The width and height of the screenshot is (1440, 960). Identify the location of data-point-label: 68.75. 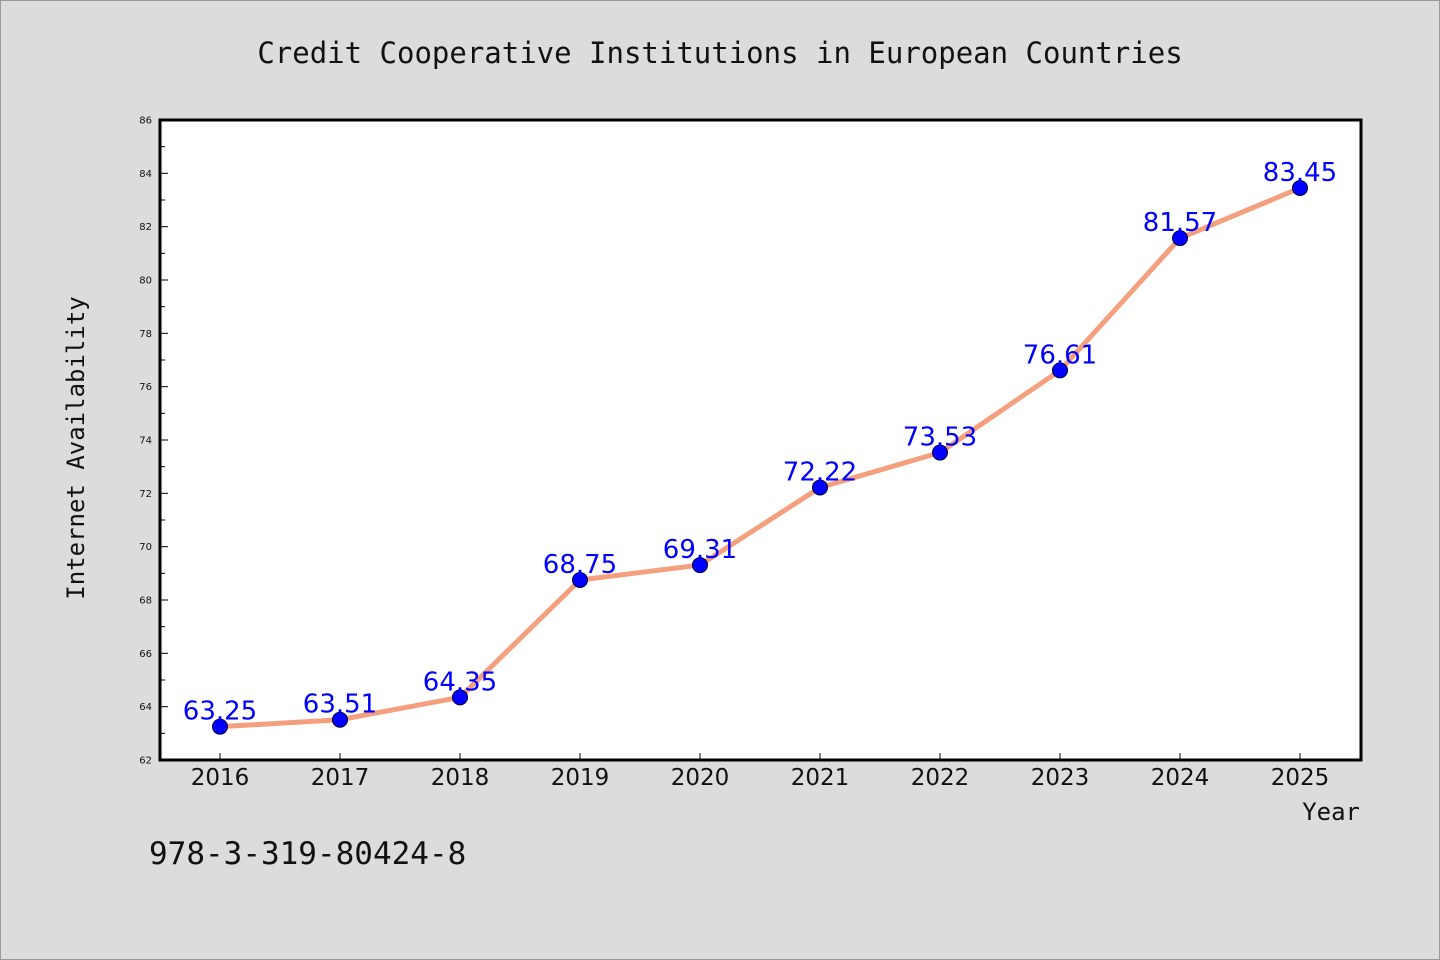
(580, 565).